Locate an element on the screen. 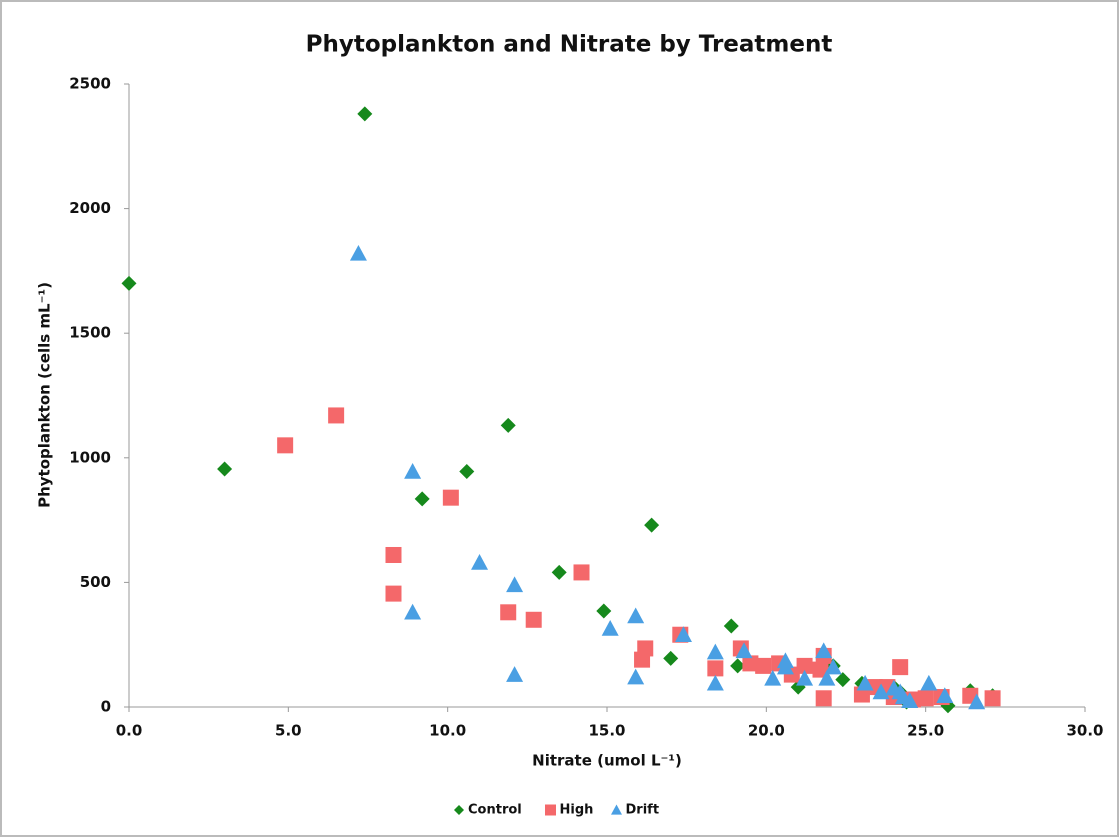  y-tick-label: 0 is located at coordinates (106, 707).